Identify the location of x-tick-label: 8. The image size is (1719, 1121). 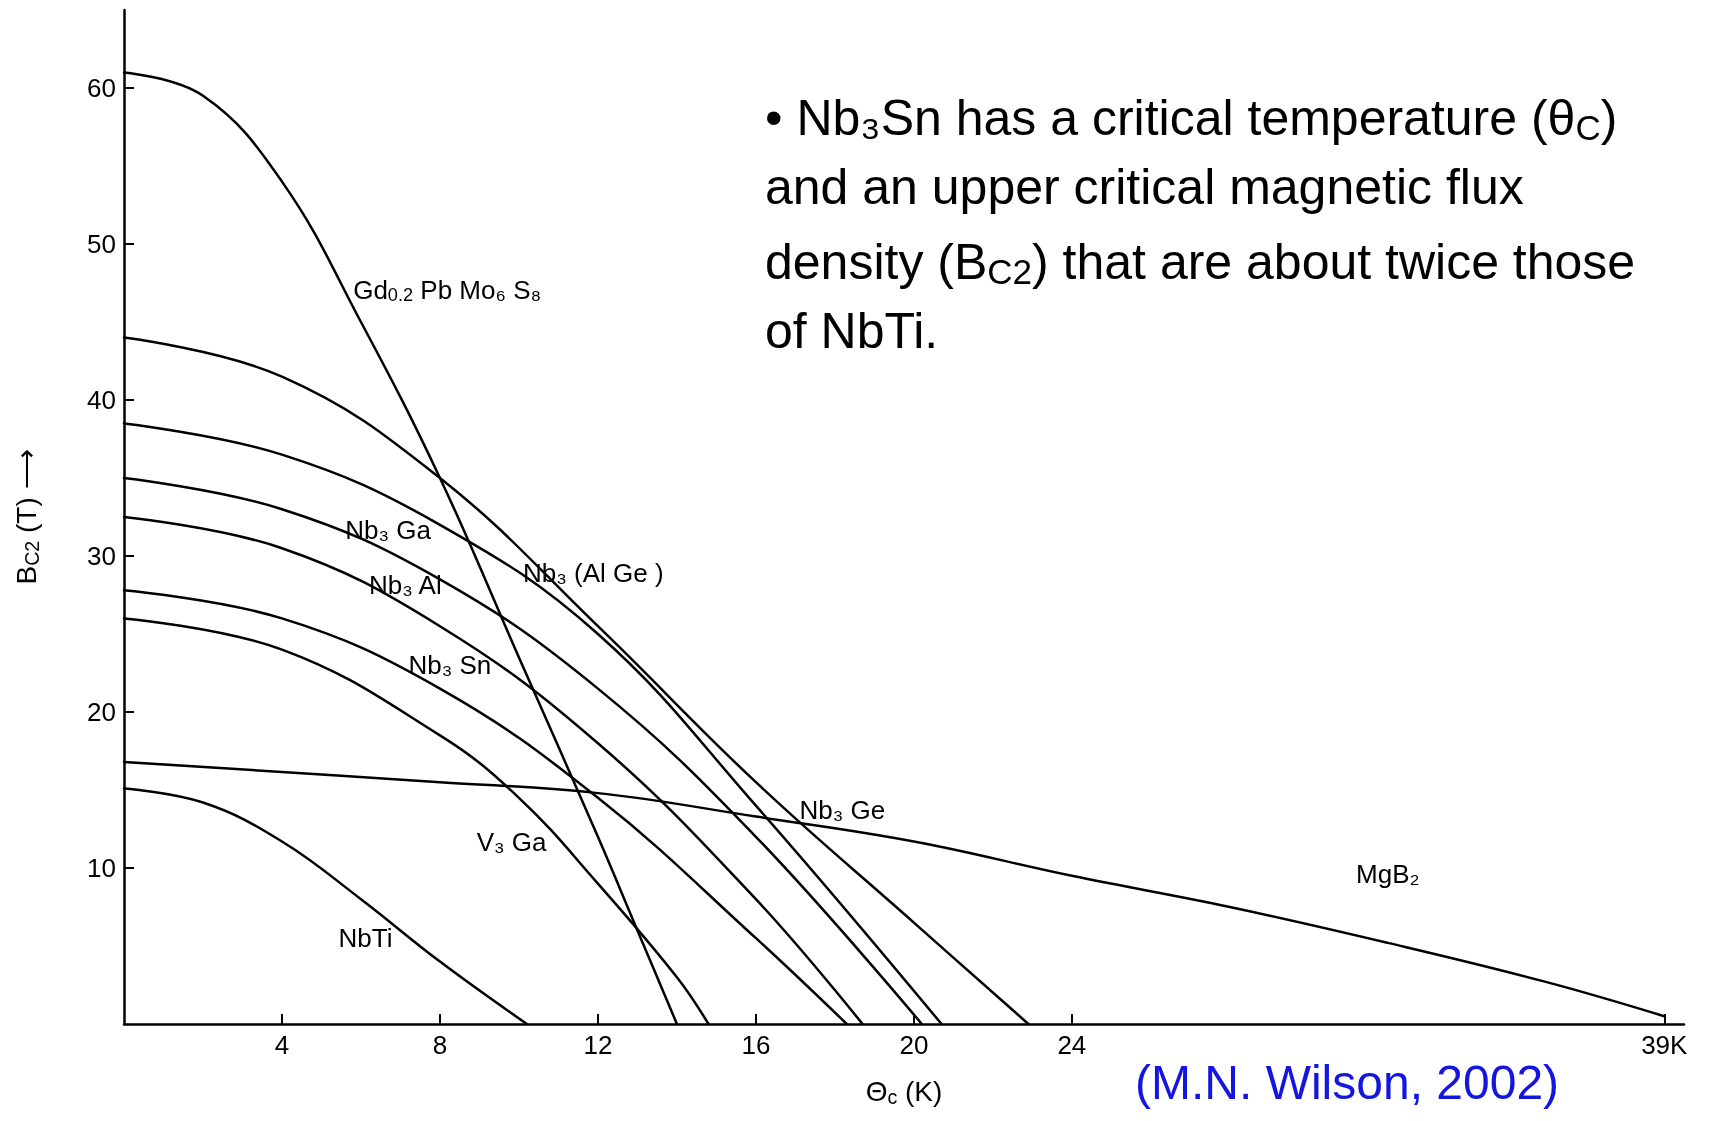
(440, 1045).